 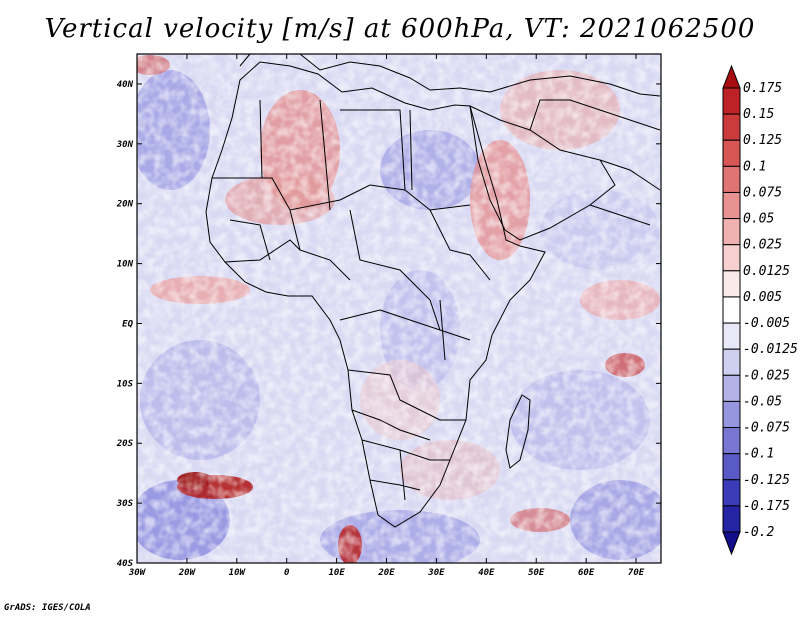 What do you see at coordinates (336, 573) in the screenshot?
I see `lon-tick-label: 10E` at bounding box center [336, 573].